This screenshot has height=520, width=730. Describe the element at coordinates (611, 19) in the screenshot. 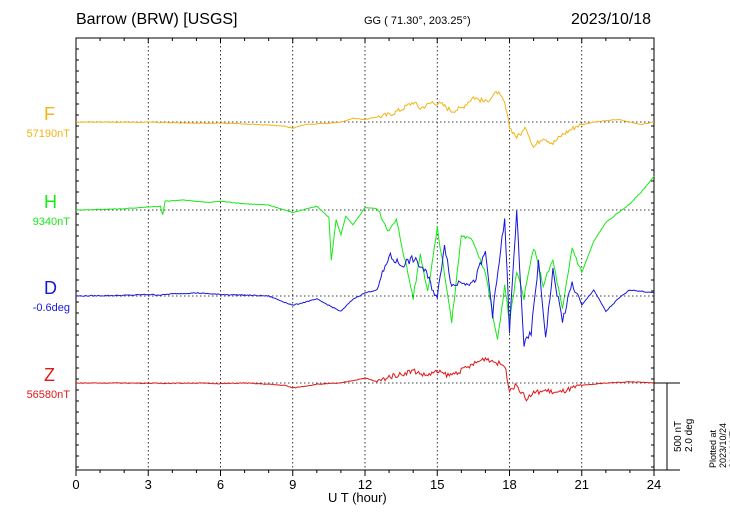

I see `chart-date: 2023/10/18` at that location.